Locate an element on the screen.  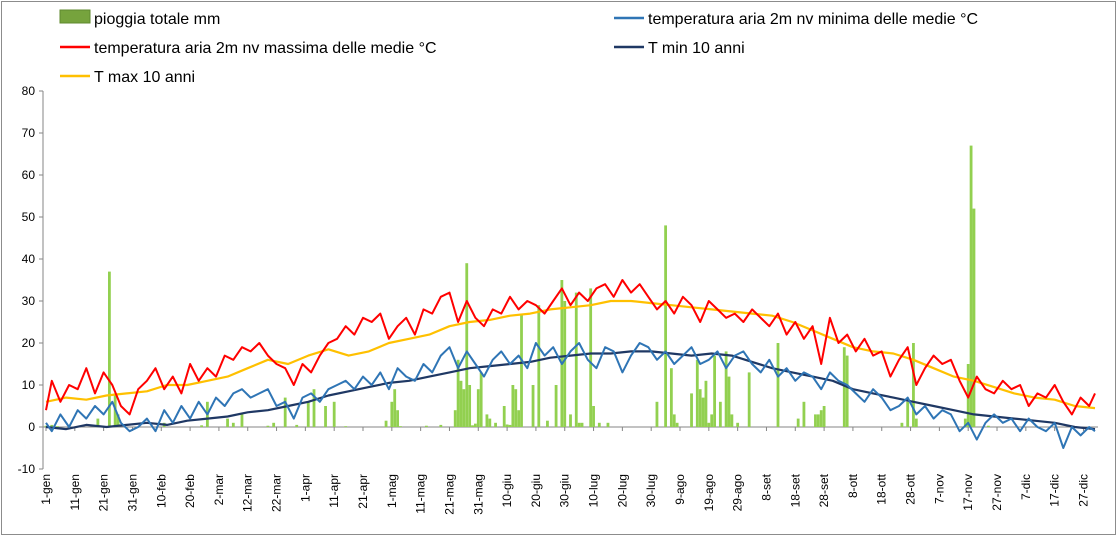
x-tick-label: 8-ott is located at coordinates (853, 485).